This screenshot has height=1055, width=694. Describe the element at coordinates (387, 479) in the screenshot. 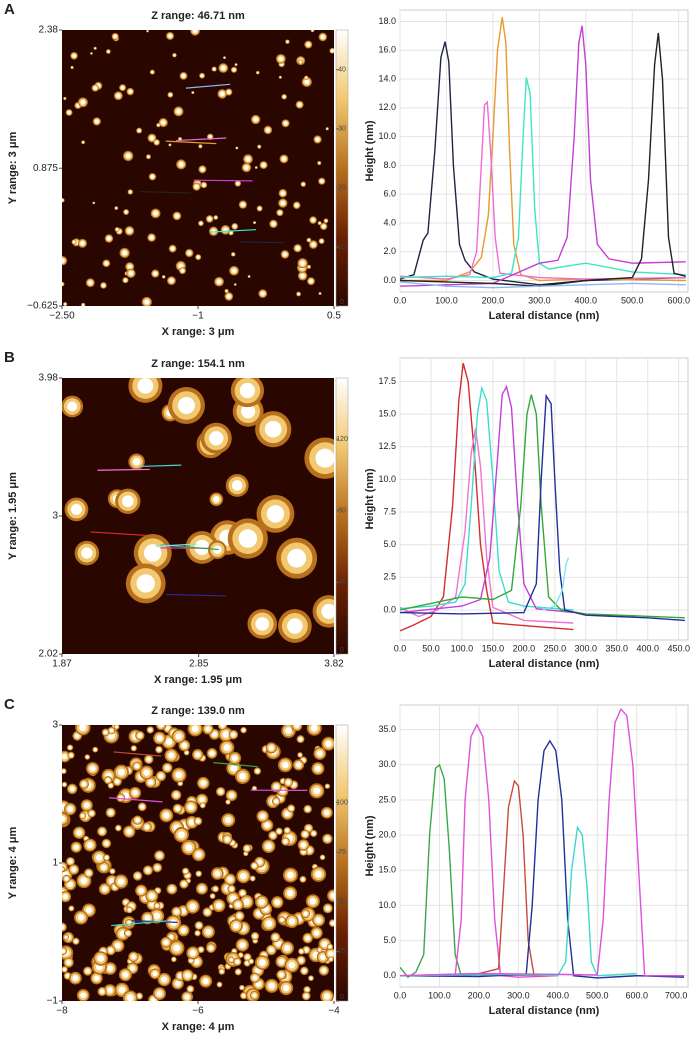

I see `y-tick-label: 10.0` at that location.